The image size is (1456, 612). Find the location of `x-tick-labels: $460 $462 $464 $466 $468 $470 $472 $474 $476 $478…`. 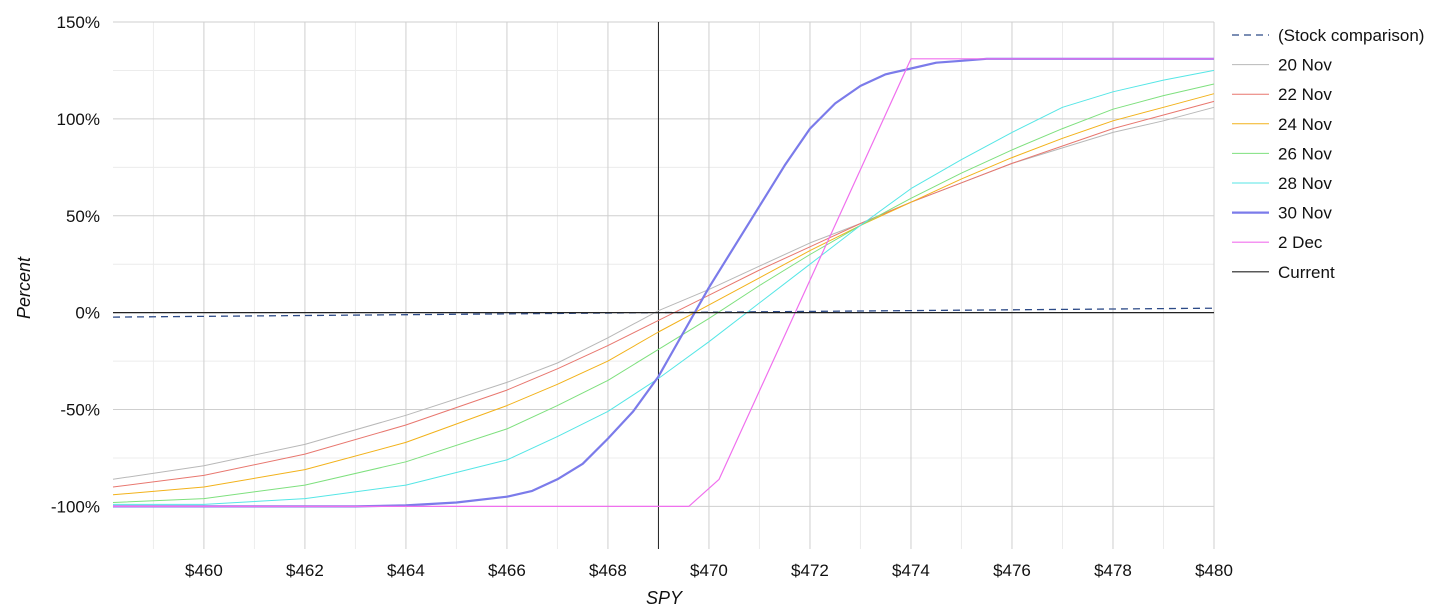

x-tick-labels: $460 $462 $464 $466 $468 $470 $472 $474 $476 $478… is located at coordinates (709, 570).